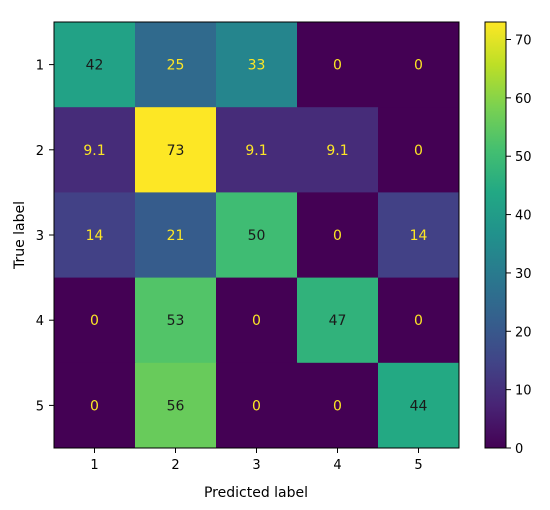 This screenshot has width=550, height=510. I want to click on x-axis-ticks: 1 2 3 4 5, so click(256, 460).